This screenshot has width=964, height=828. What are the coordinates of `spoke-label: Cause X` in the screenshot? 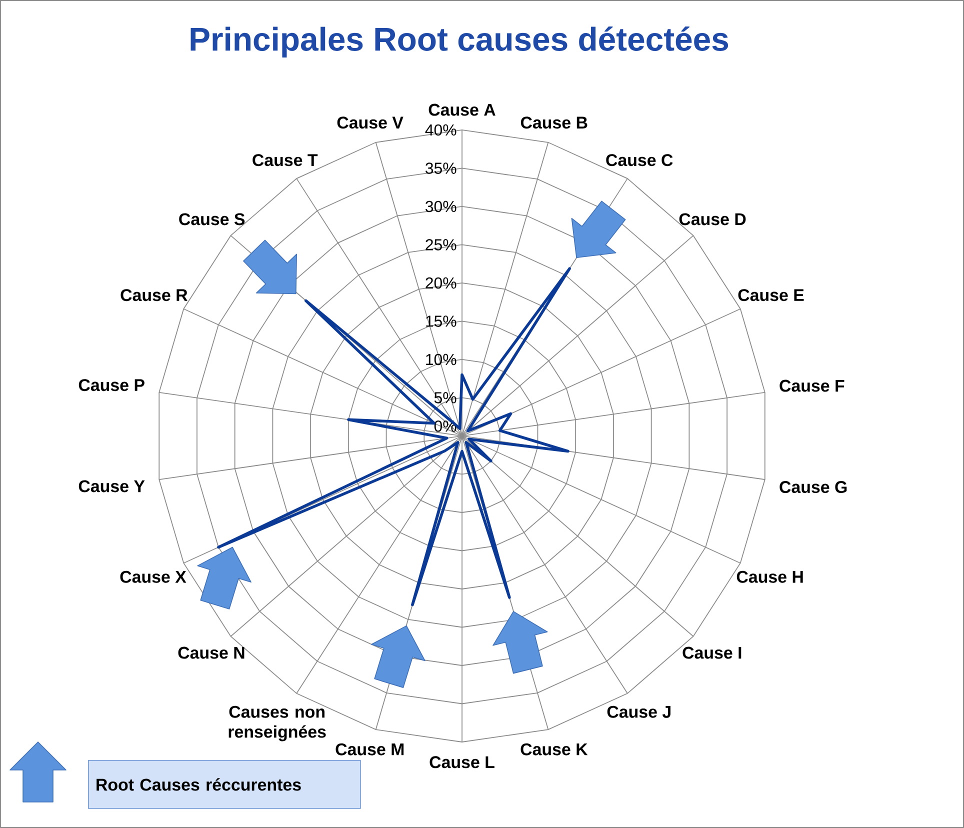 It's located at (153, 576).